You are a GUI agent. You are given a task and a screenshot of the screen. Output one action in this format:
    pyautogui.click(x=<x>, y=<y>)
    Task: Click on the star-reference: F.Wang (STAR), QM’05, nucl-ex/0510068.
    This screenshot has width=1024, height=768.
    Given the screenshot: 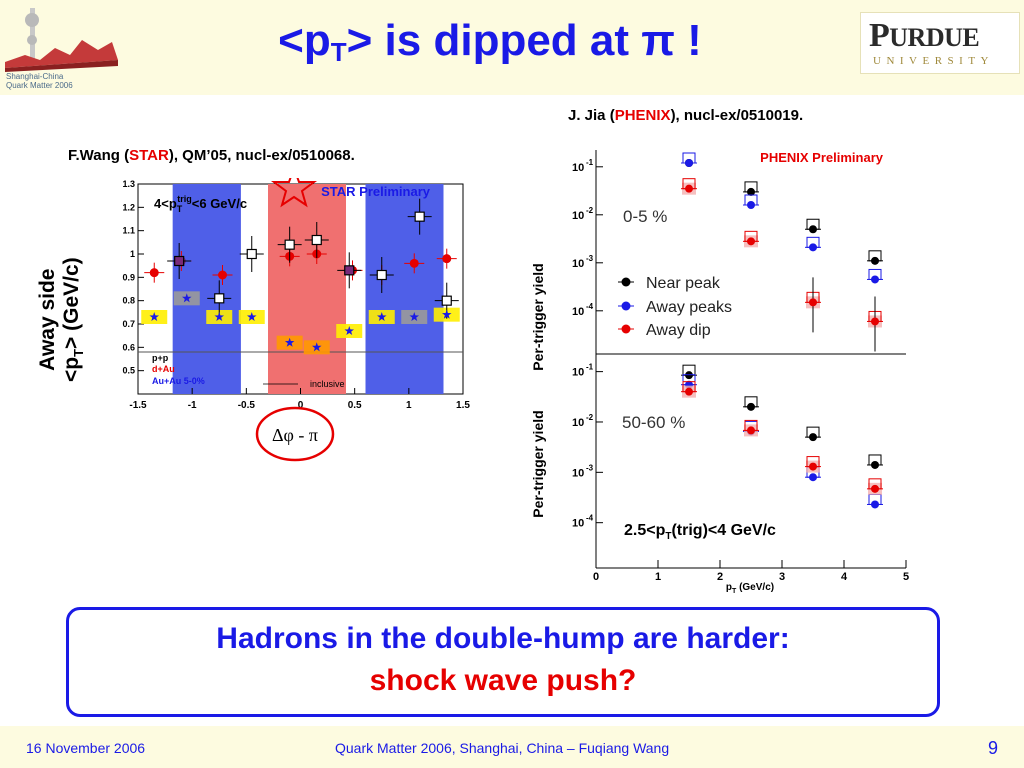 What is the action you would take?
    pyautogui.click(x=211, y=155)
    